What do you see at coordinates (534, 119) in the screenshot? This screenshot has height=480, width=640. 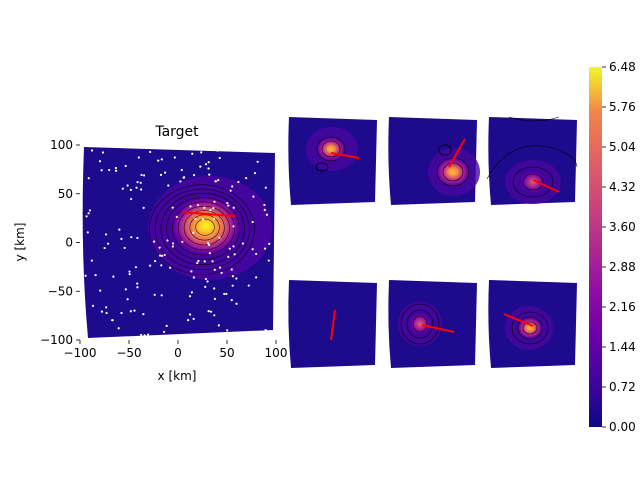 I see `panel-3-contour` at bounding box center [534, 119].